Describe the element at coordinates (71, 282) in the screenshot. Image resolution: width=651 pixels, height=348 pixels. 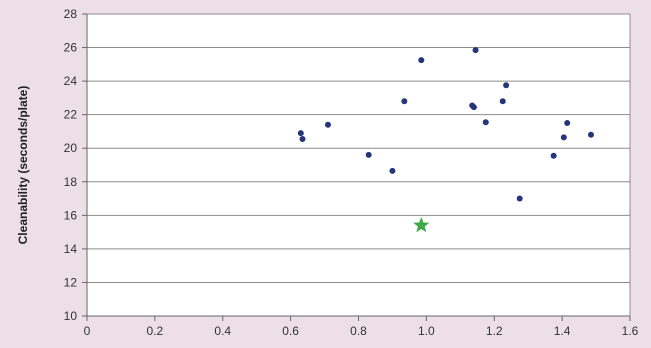
I see `y-tick-label: 12` at that location.